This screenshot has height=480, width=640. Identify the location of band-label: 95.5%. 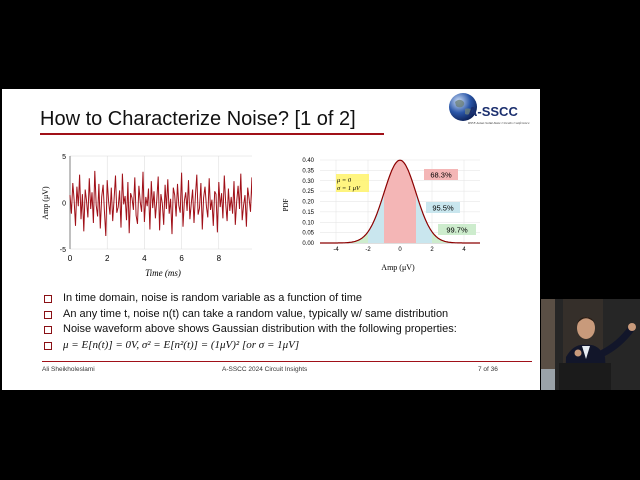
(443, 208).